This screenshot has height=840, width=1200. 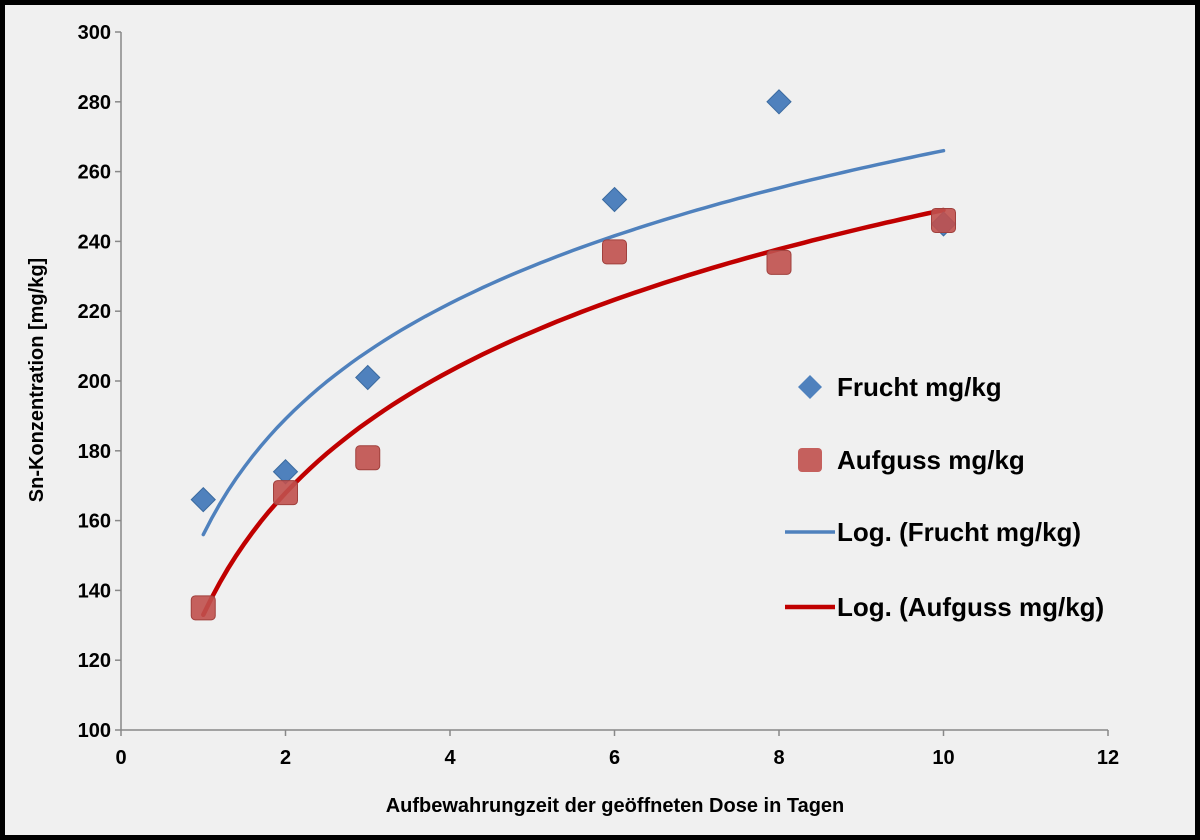 I want to click on x-tick-label: 4, so click(x=450, y=758).